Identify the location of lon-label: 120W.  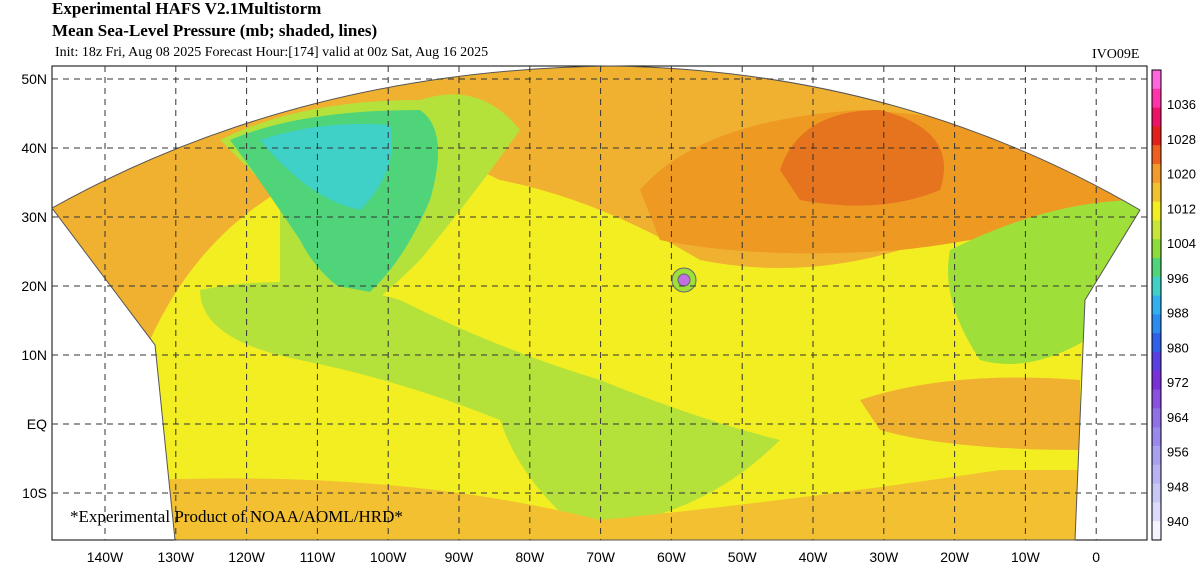
(246, 557).